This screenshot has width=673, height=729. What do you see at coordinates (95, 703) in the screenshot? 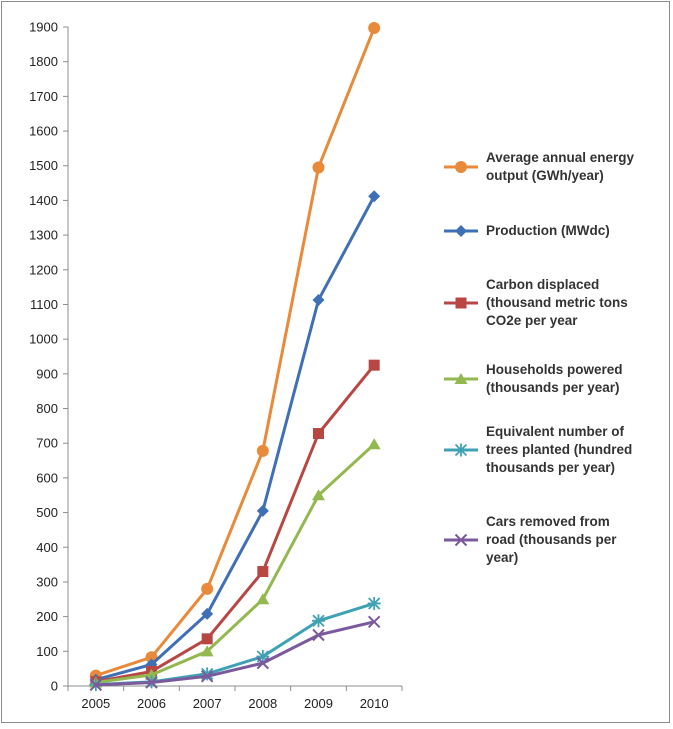
I see `x-tick-label: 2005` at bounding box center [95, 703].